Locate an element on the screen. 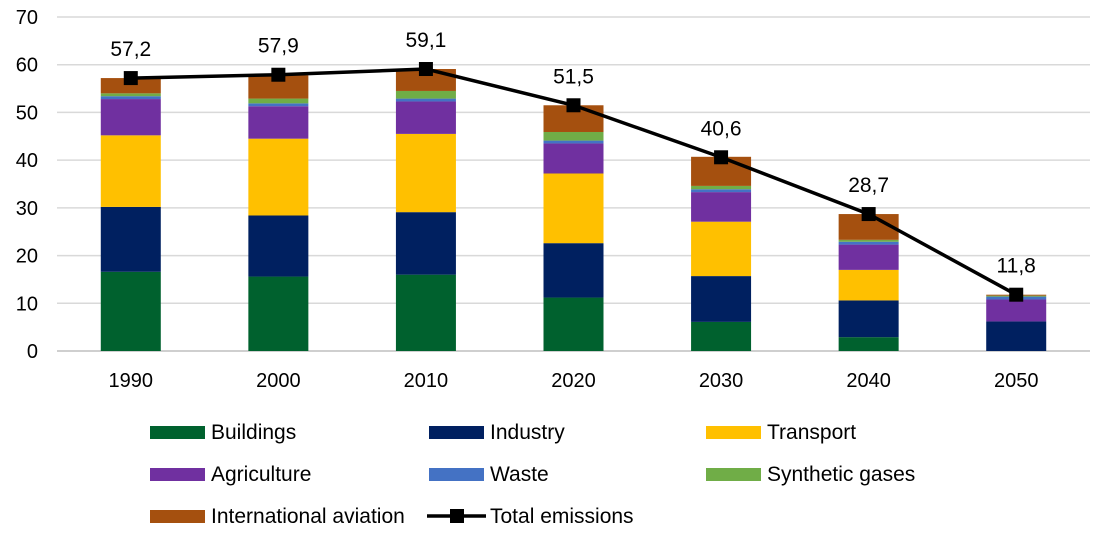 This screenshot has height=537, width=1105. x-tick-label: 1990 is located at coordinates (131, 381).